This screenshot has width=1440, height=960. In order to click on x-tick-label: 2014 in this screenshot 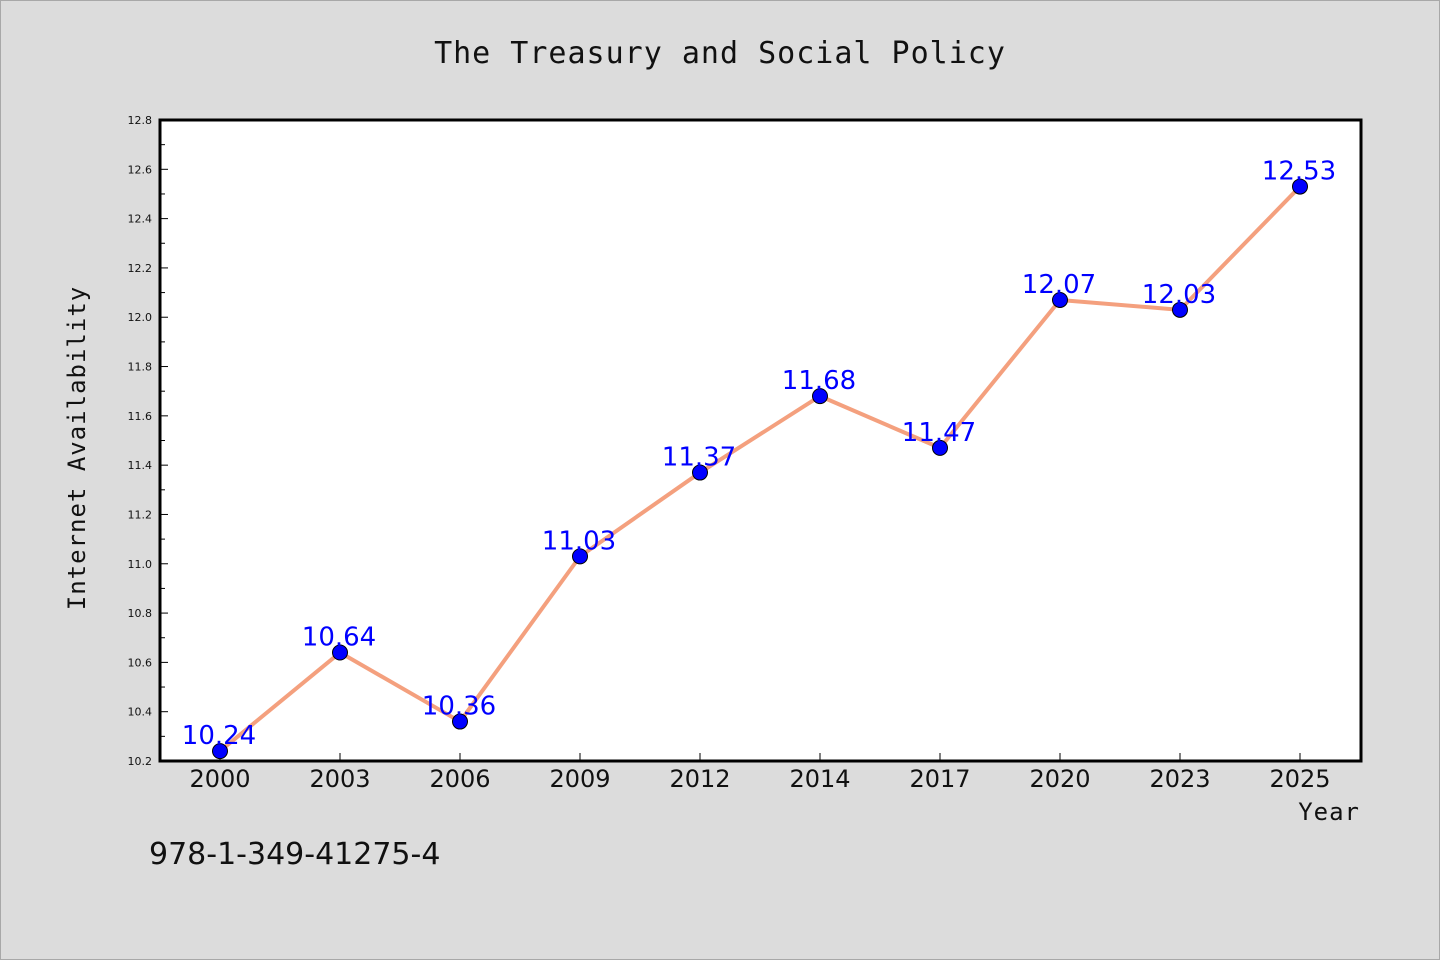, I will do `click(819, 779)`.